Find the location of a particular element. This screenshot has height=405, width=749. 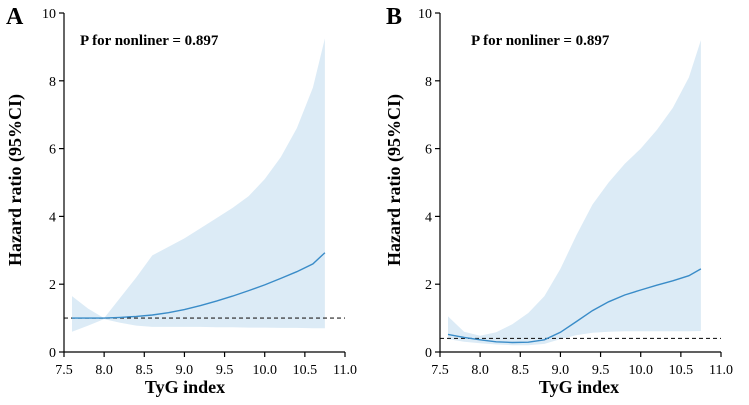

panel-letter: A is located at coordinates (15, 17).